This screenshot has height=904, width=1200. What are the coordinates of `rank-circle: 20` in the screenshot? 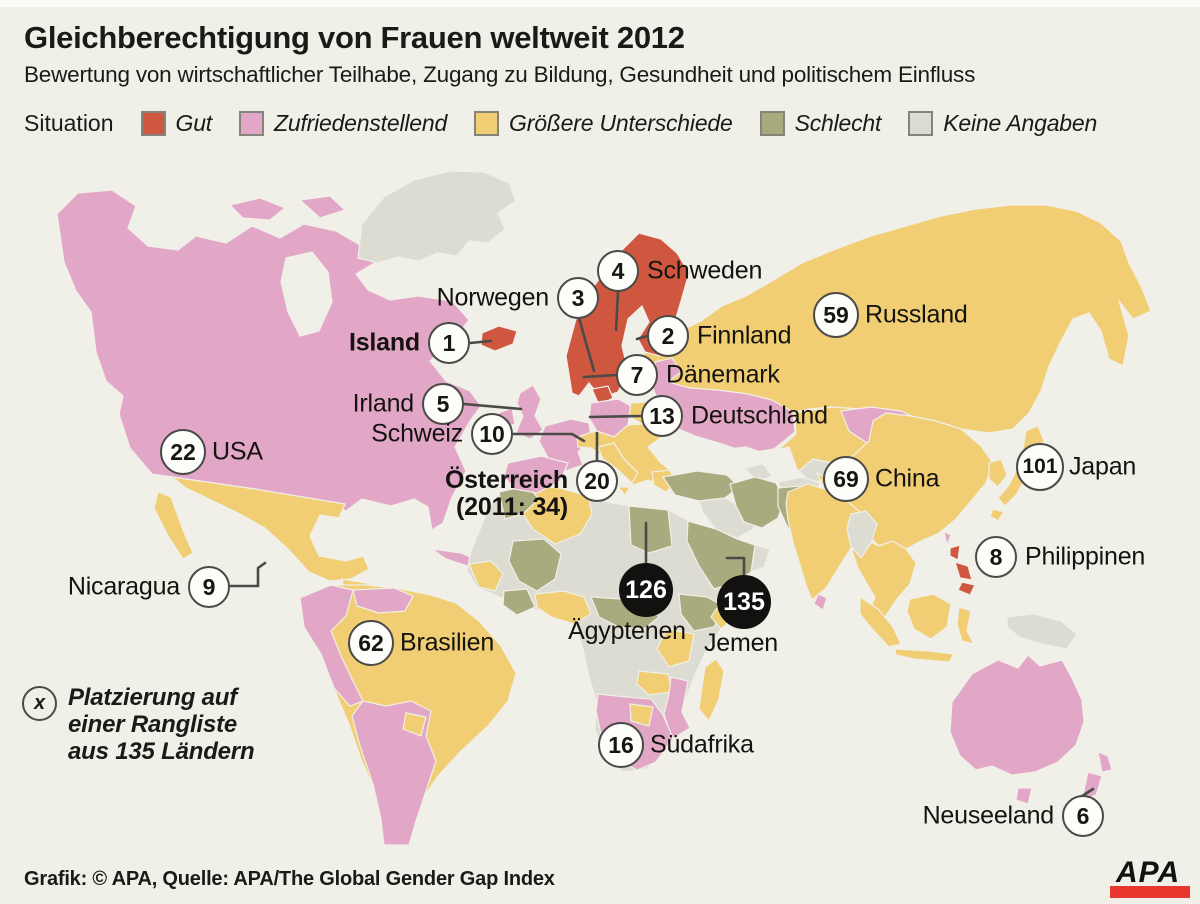 It's located at (597, 481).